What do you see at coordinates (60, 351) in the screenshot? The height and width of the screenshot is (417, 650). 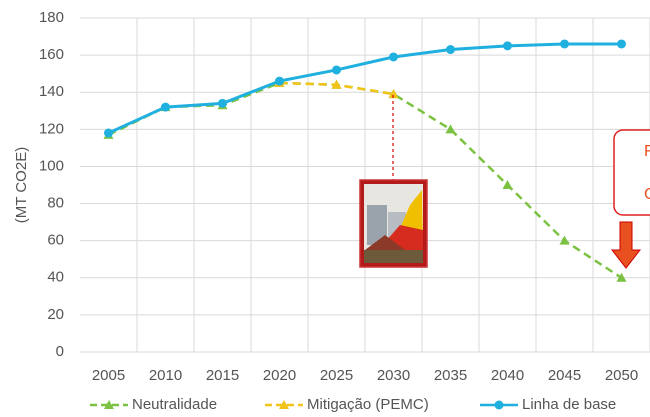 I see `y-tick-label: 0` at bounding box center [60, 351].